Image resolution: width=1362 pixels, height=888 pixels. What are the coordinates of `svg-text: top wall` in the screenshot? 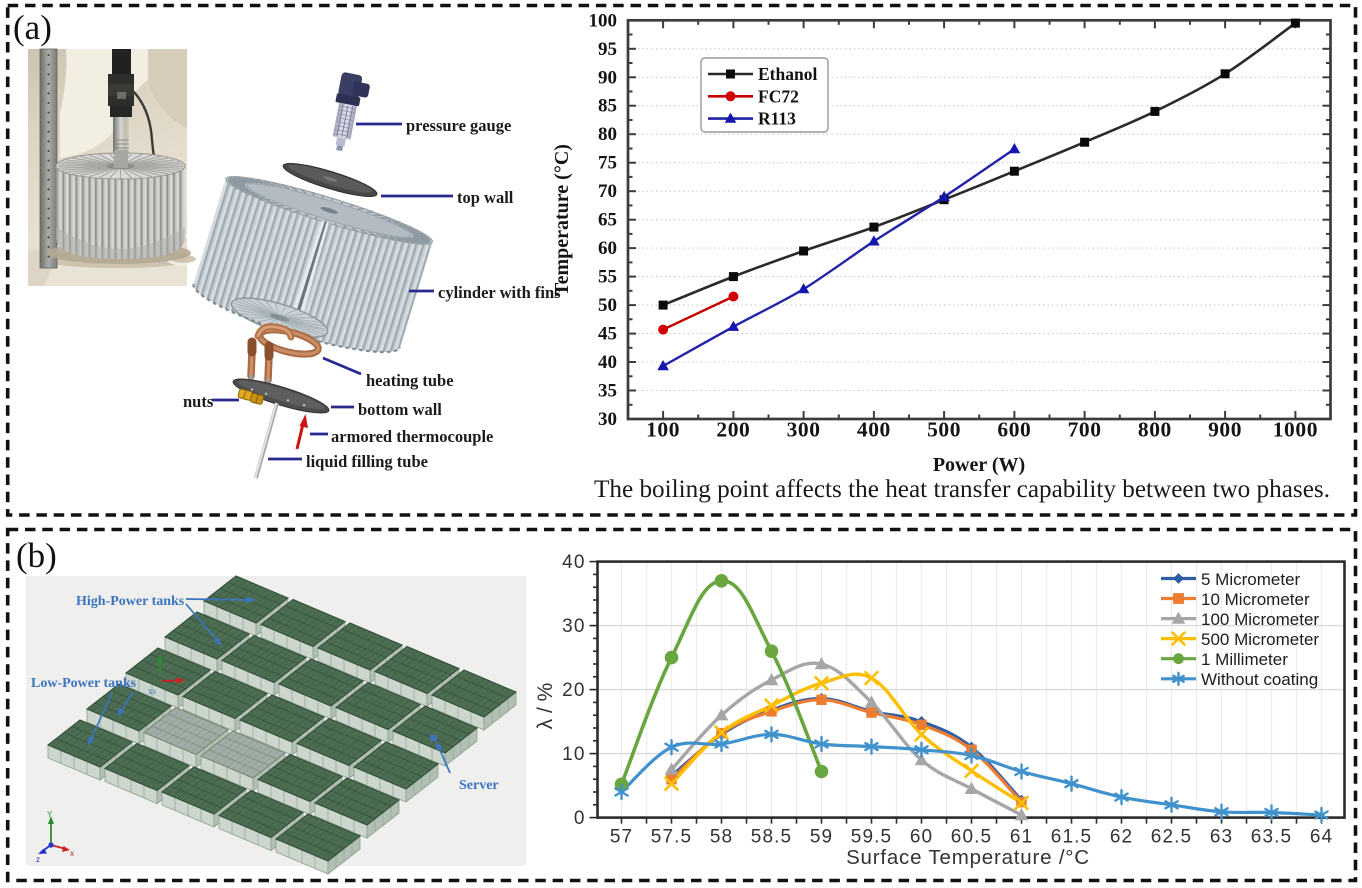 It's located at (485, 197).